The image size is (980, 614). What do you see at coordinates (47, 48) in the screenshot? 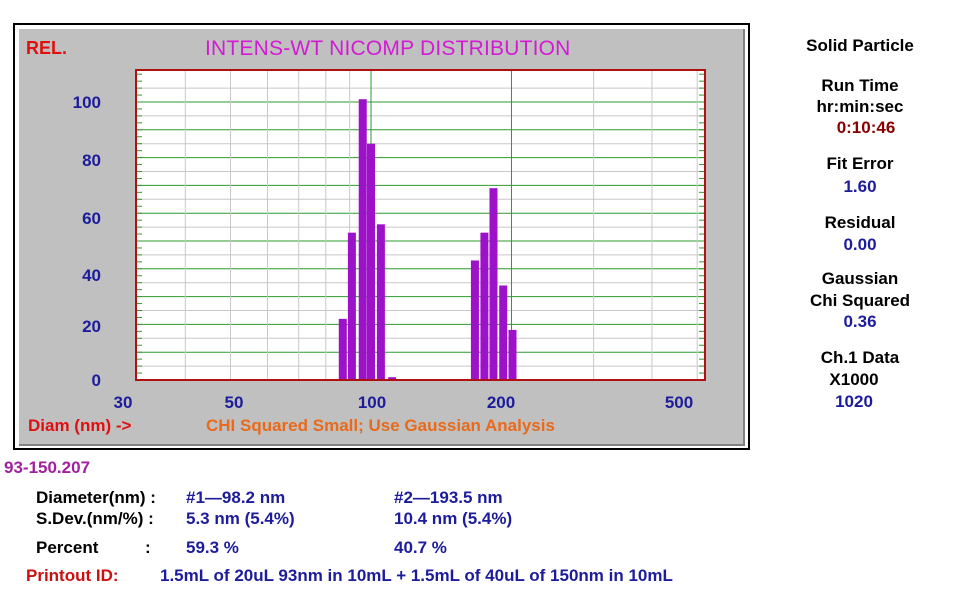
I see `rel-label: REL.` at bounding box center [47, 48].